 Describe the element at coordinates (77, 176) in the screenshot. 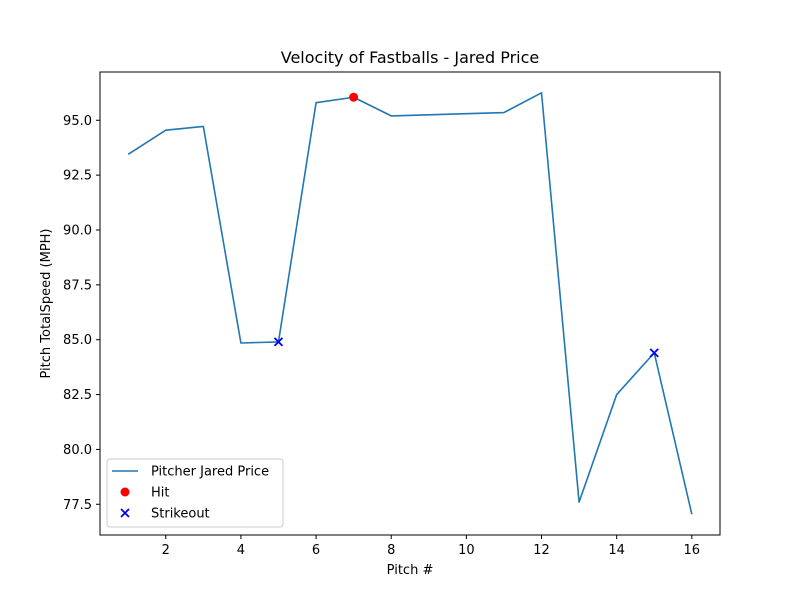

I see `y-tick-label: 92.5` at that location.